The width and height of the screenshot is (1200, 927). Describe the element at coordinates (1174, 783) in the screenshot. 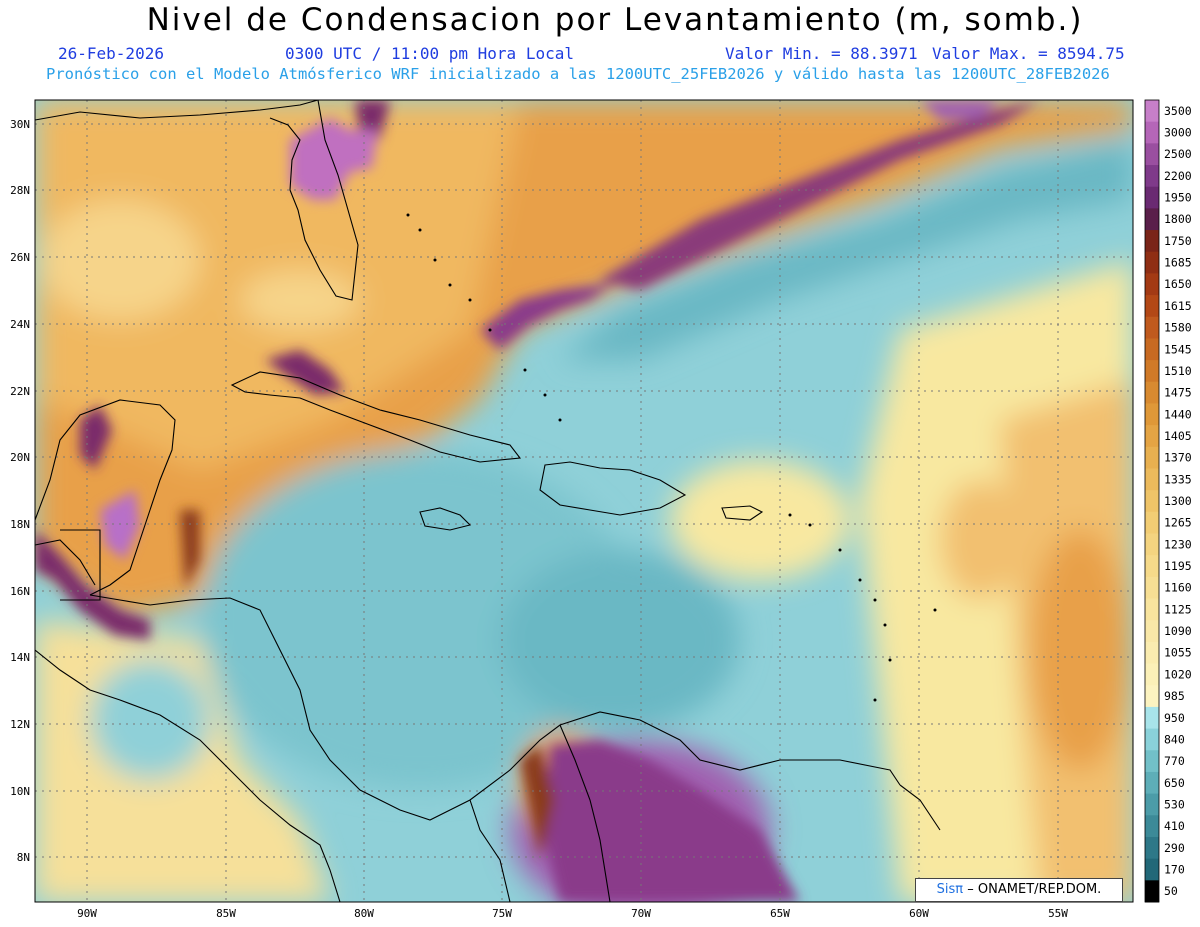

I see `colorbar-label: 650` at that location.